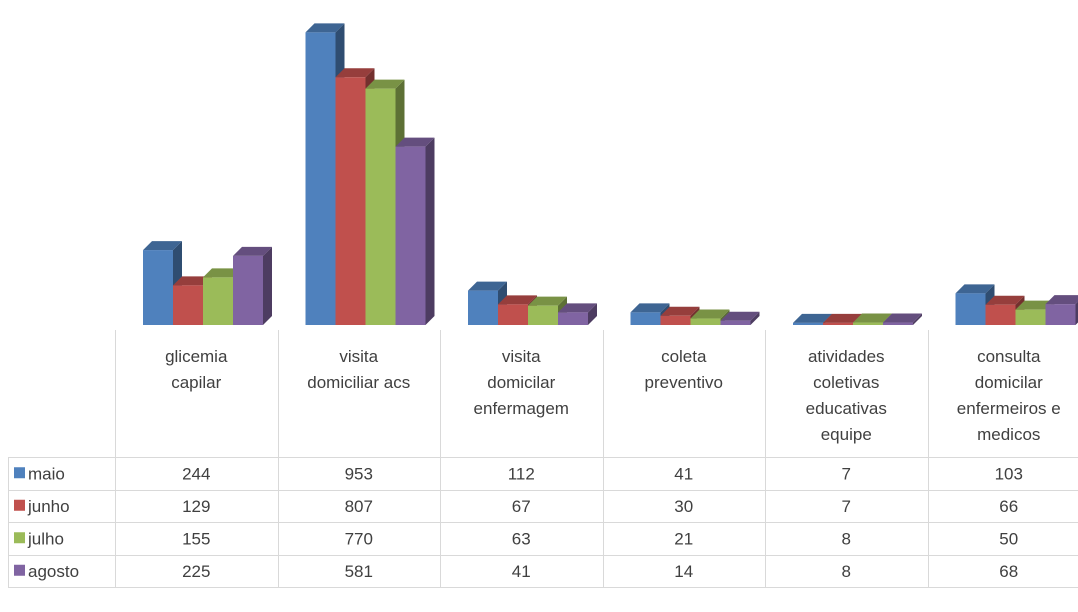 The width and height of the screenshot is (1078, 612). I want to click on data-label: 129, so click(196, 506).